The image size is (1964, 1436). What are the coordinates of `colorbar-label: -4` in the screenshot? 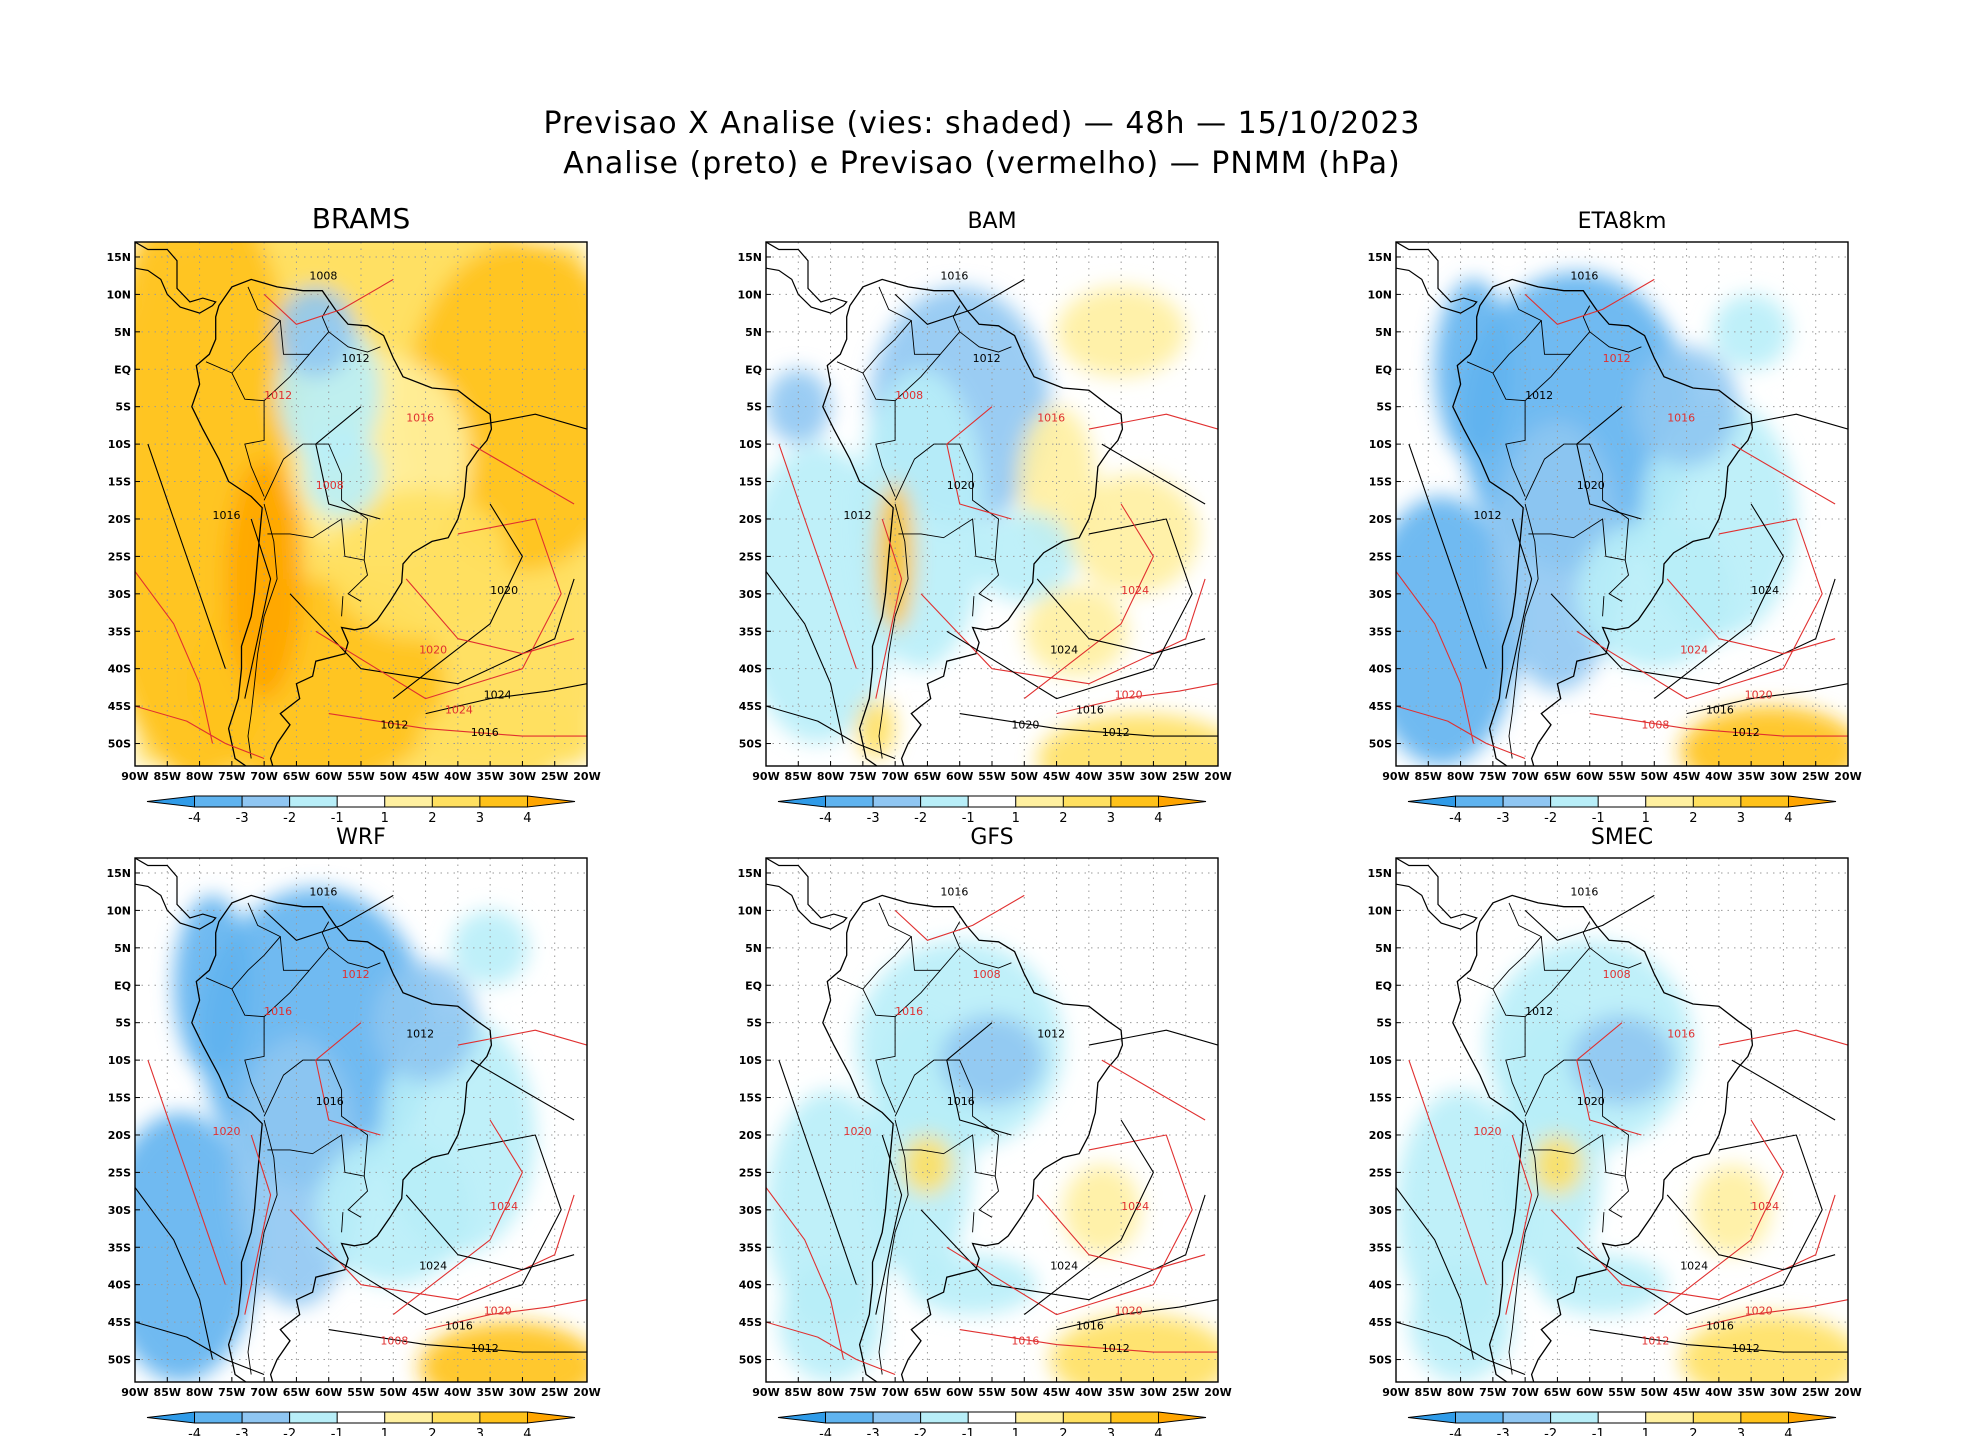 It's located at (825, 818).